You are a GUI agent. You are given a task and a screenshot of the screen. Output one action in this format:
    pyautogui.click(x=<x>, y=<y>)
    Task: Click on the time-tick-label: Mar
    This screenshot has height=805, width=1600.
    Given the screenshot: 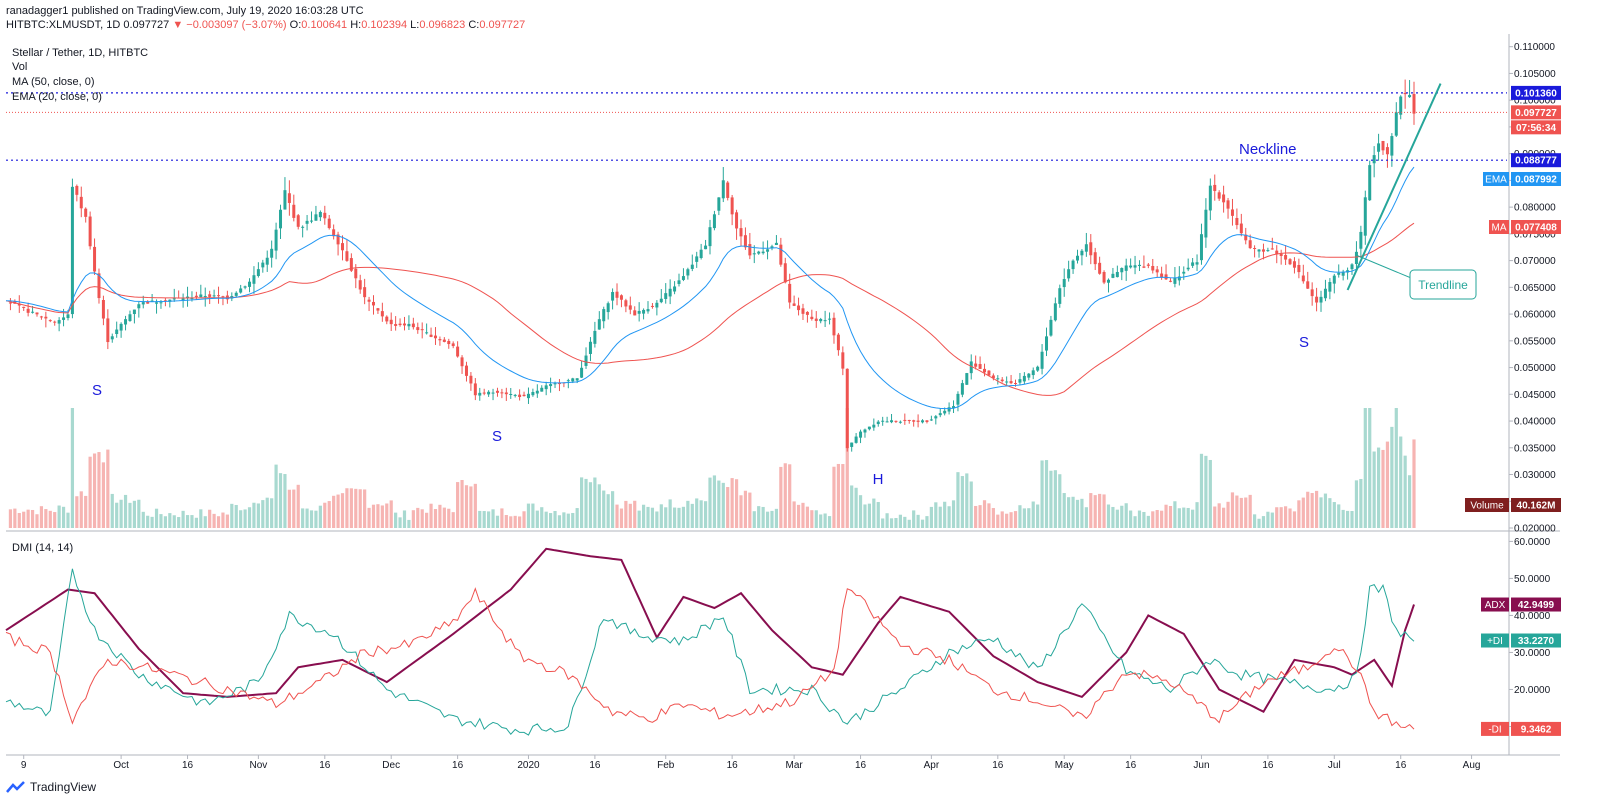 What is the action you would take?
    pyautogui.click(x=795, y=765)
    